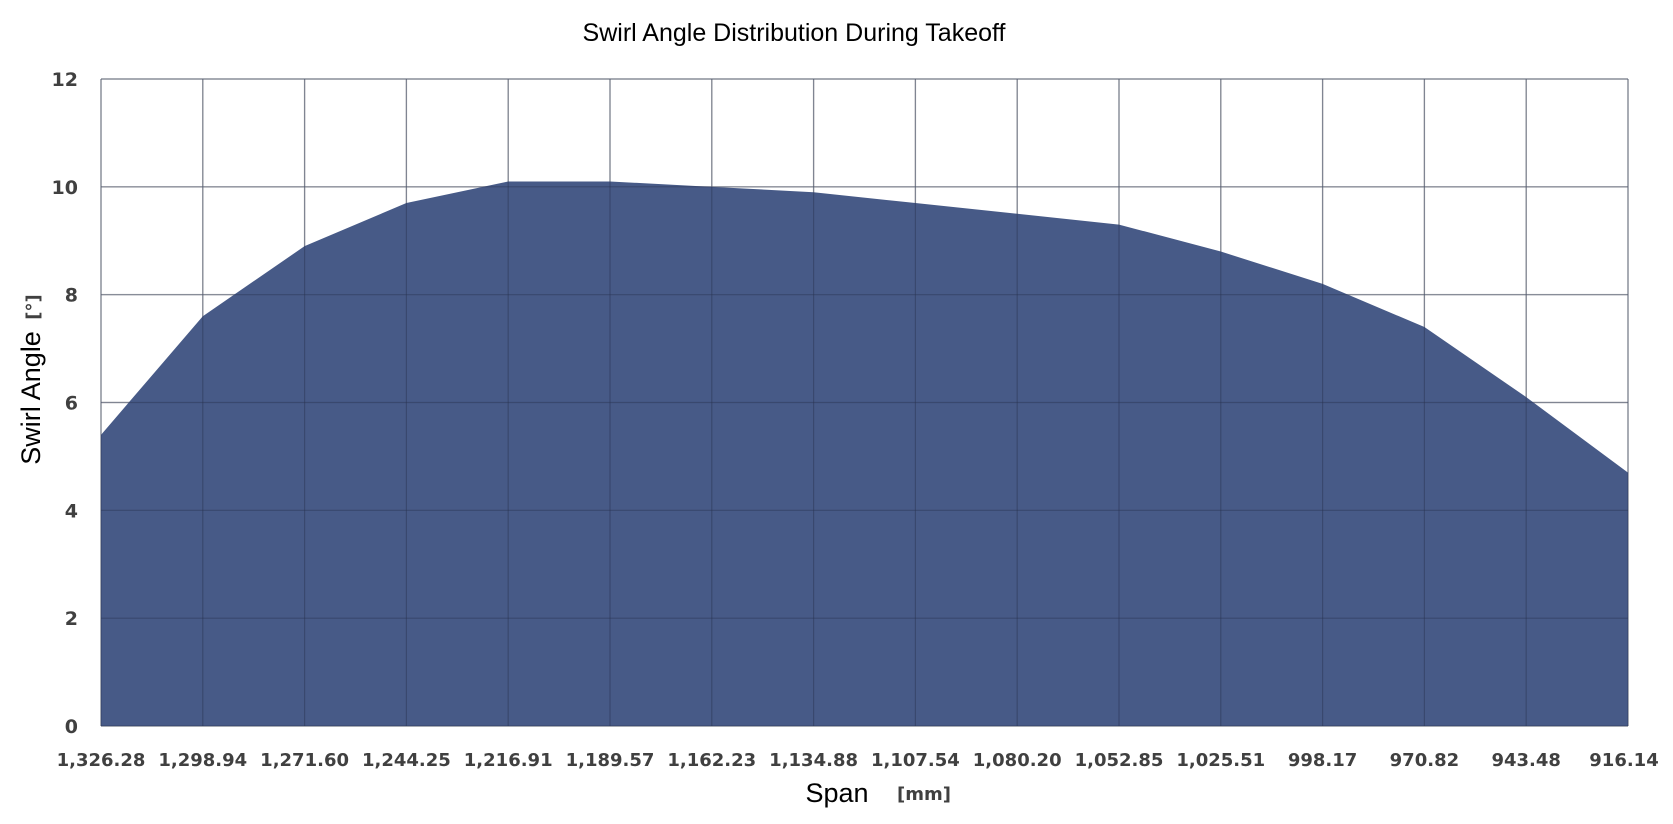  What do you see at coordinates (71, 296) in the screenshot?
I see `y-tick-label: 8` at bounding box center [71, 296].